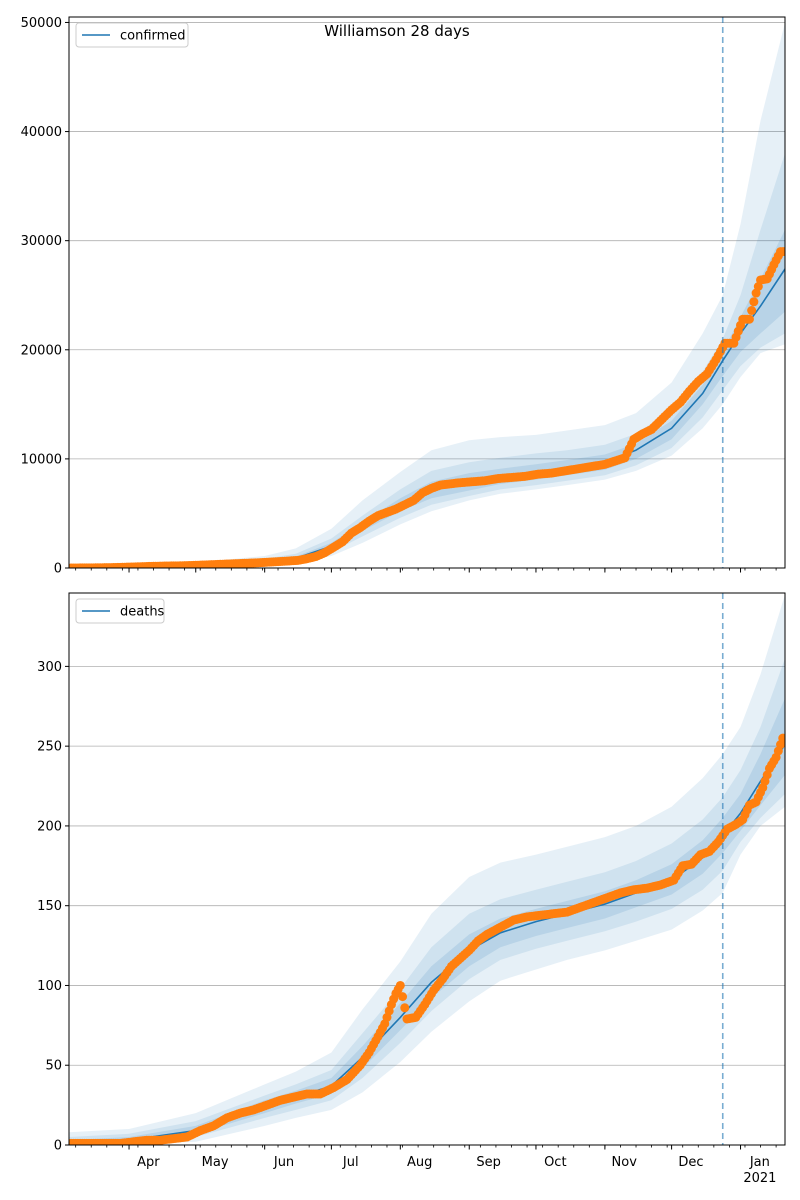 Image resolution: width=800 pixels, height=1200 pixels. I want to click on x-tick-label: Sep, so click(488, 1162).